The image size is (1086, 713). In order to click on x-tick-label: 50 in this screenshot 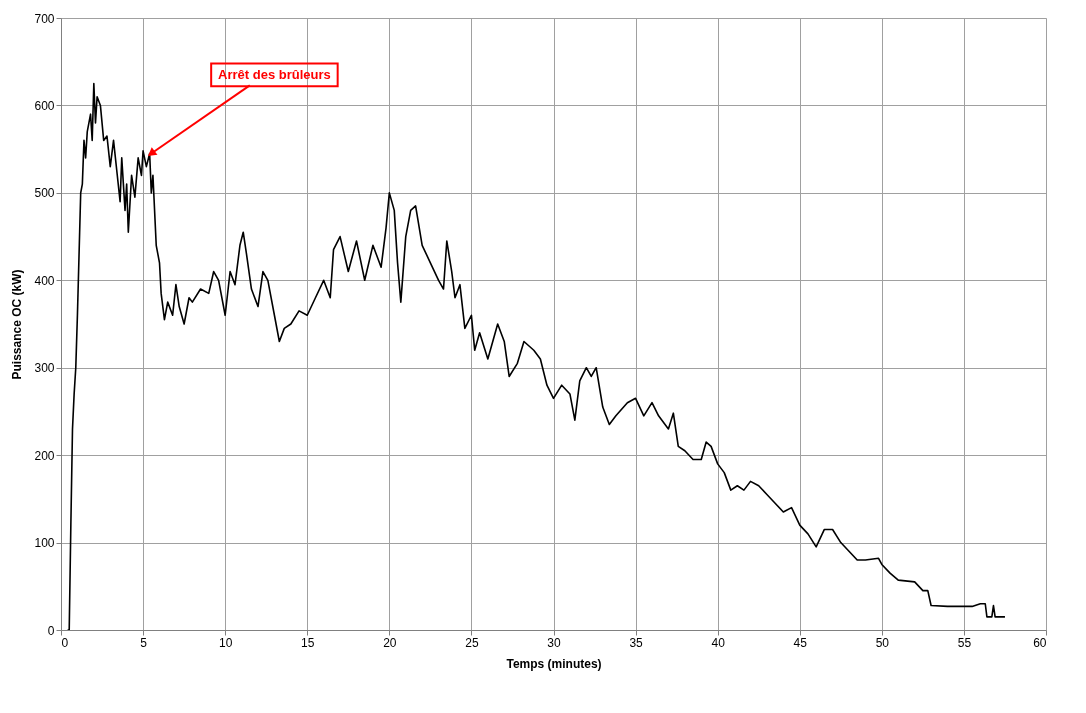, I will do `click(882, 642)`.